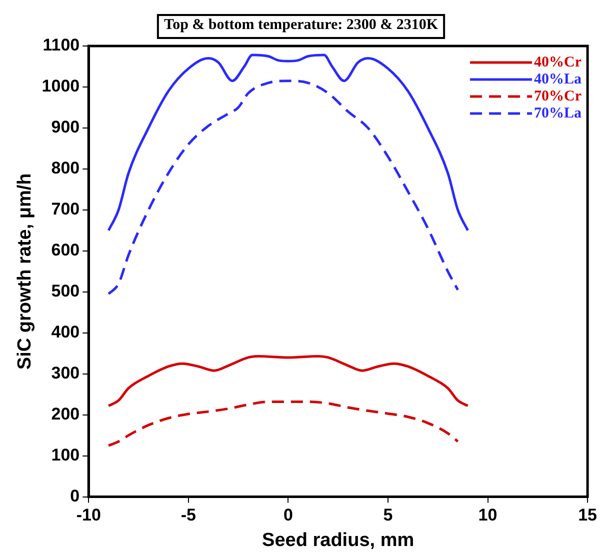 The height and width of the screenshot is (560, 608). What do you see at coordinates (65, 373) in the screenshot?
I see `y-tick-label: 300` at bounding box center [65, 373].